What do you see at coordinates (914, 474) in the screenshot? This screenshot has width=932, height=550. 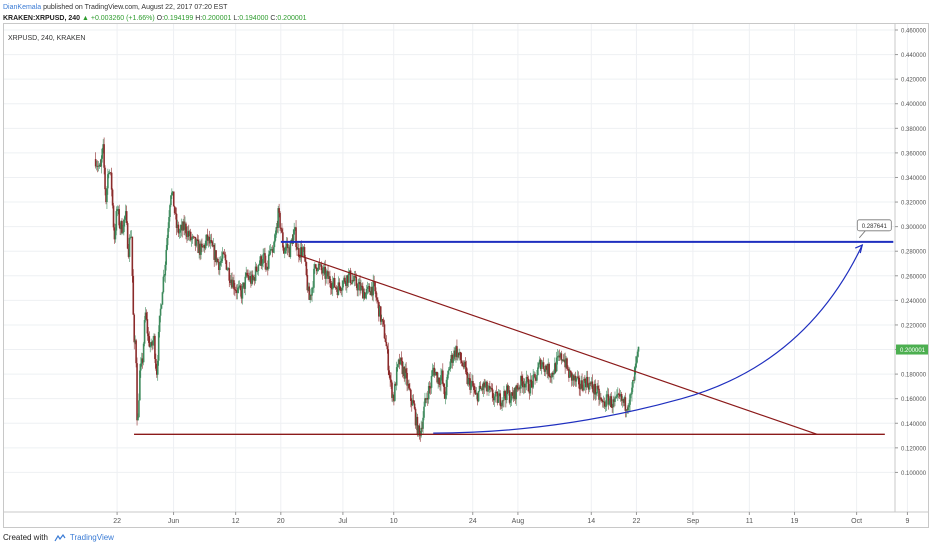 I see `y-tick-label: 0.100000` at bounding box center [914, 474].